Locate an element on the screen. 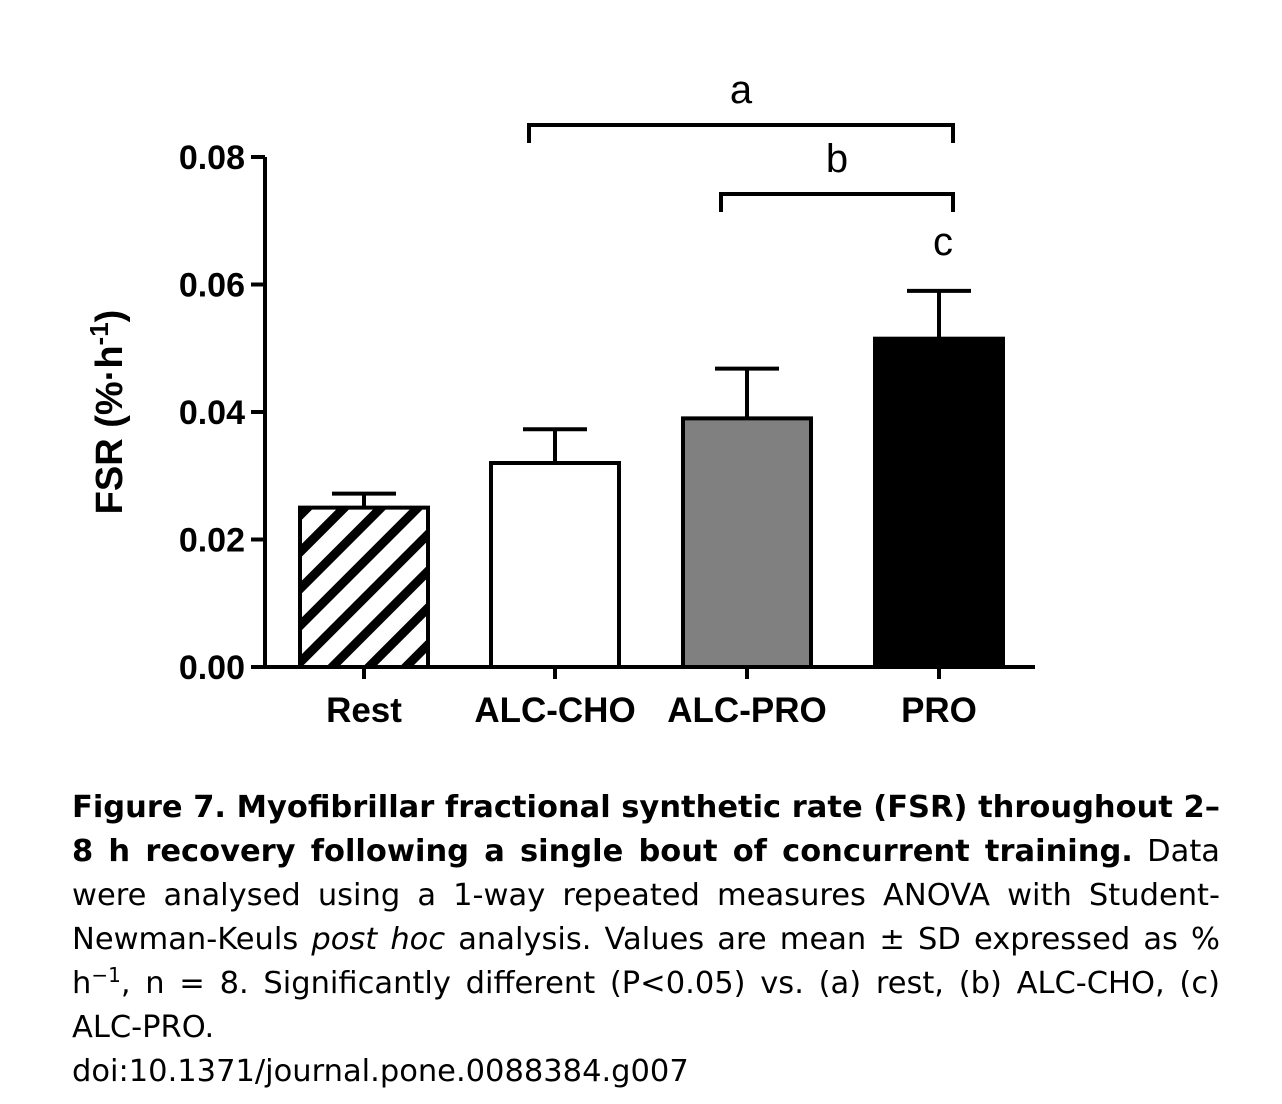  x-tick-label: ALC-PRO is located at coordinates (746, 710).